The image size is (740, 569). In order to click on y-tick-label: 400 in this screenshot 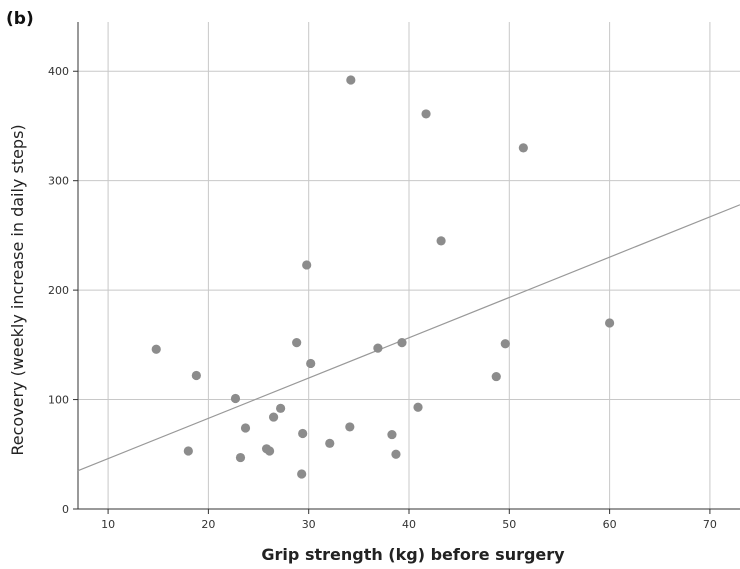, I will do `click(58, 71)`.